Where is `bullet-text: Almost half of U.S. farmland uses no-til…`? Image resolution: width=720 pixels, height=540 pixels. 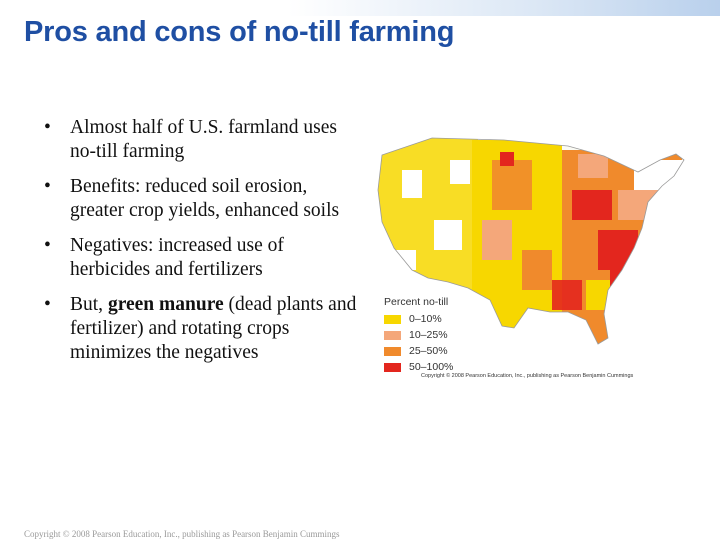
bullet-text: Almost half of U.S. farmland uses no-til… is located at coordinates (204, 139).